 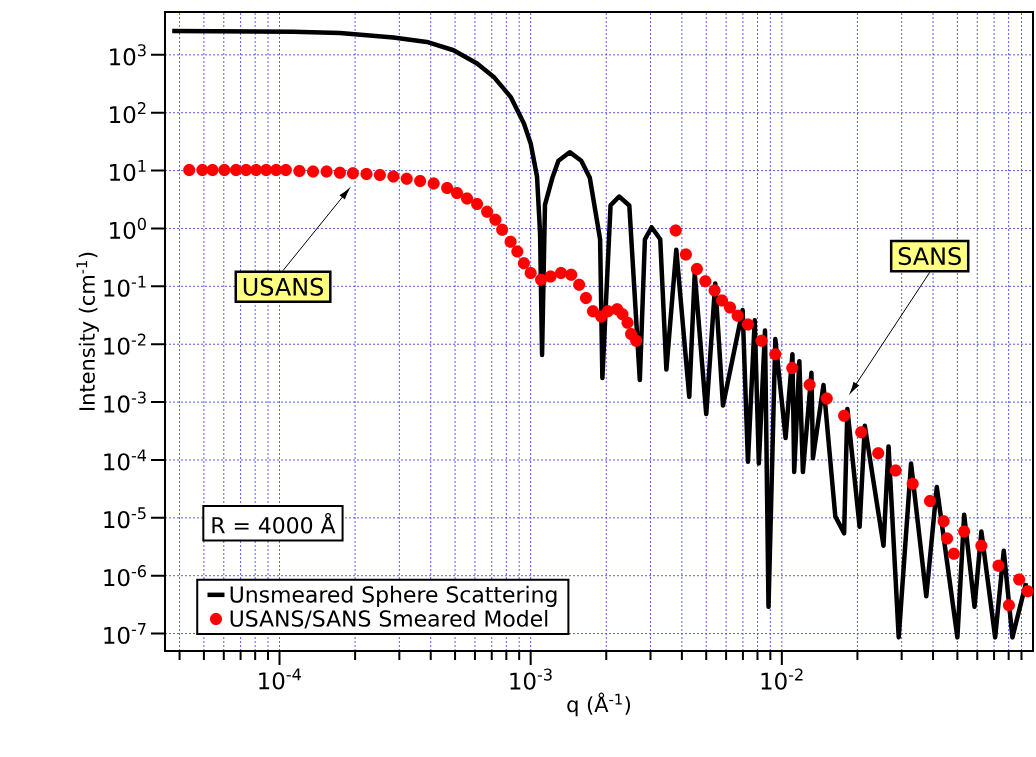 What do you see at coordinates (128, 228) in the screenshot?
I see `y-tick-label: 10$^{0}$` at bounding box center [128, 228].